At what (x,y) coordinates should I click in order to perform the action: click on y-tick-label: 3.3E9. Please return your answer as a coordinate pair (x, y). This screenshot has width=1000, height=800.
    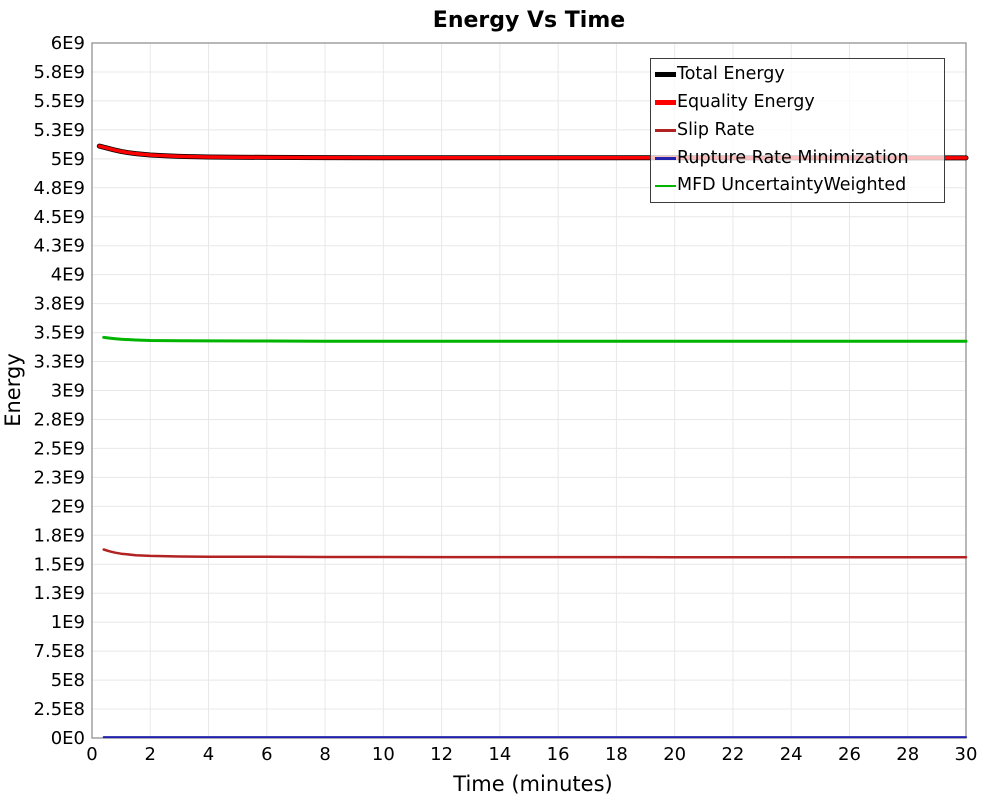
    Looking at the image, I should click on (59, 362).